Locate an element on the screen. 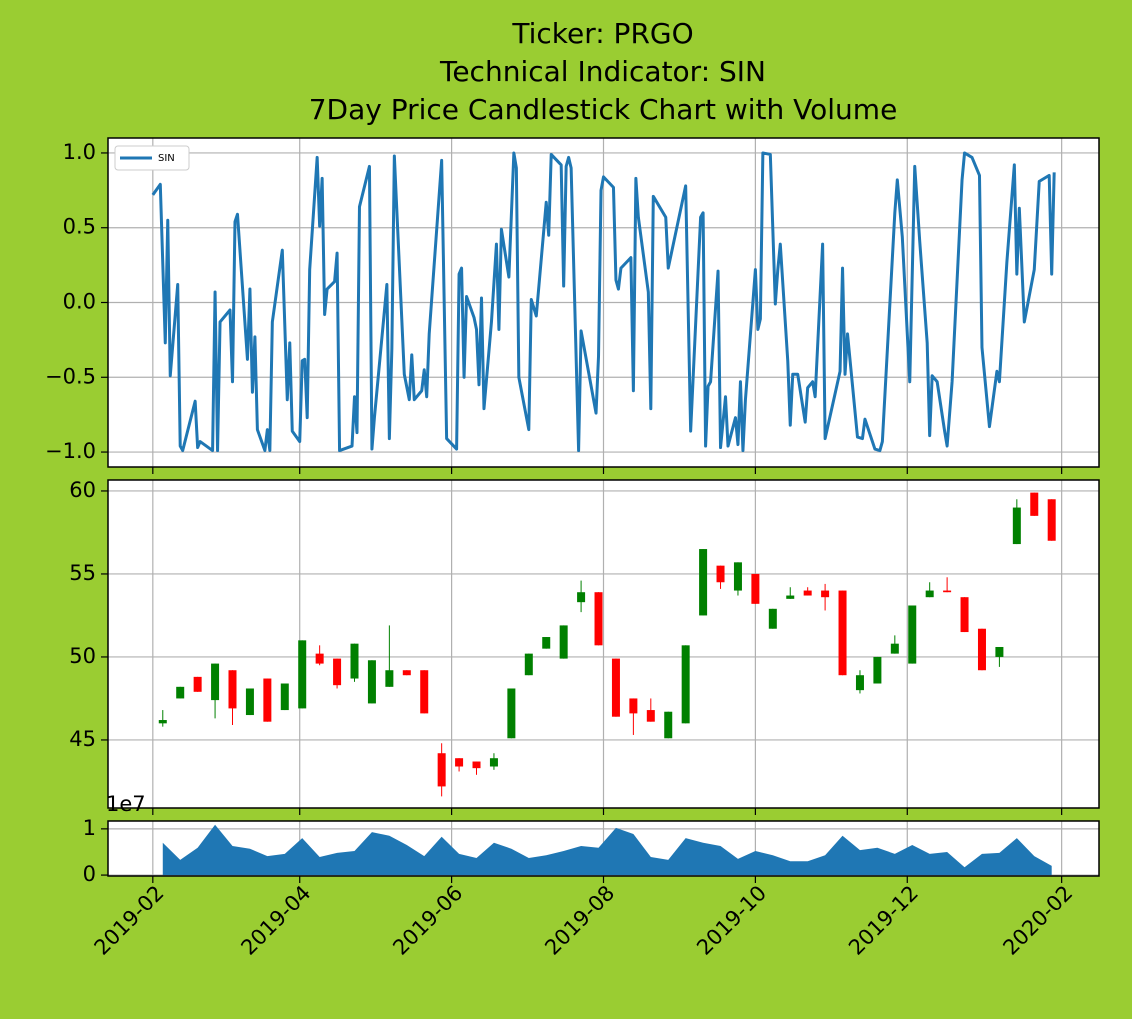 The width and height of the screenshot is (1132, 1019). y-tick-label: 0 is located at coordinates (89, 874).